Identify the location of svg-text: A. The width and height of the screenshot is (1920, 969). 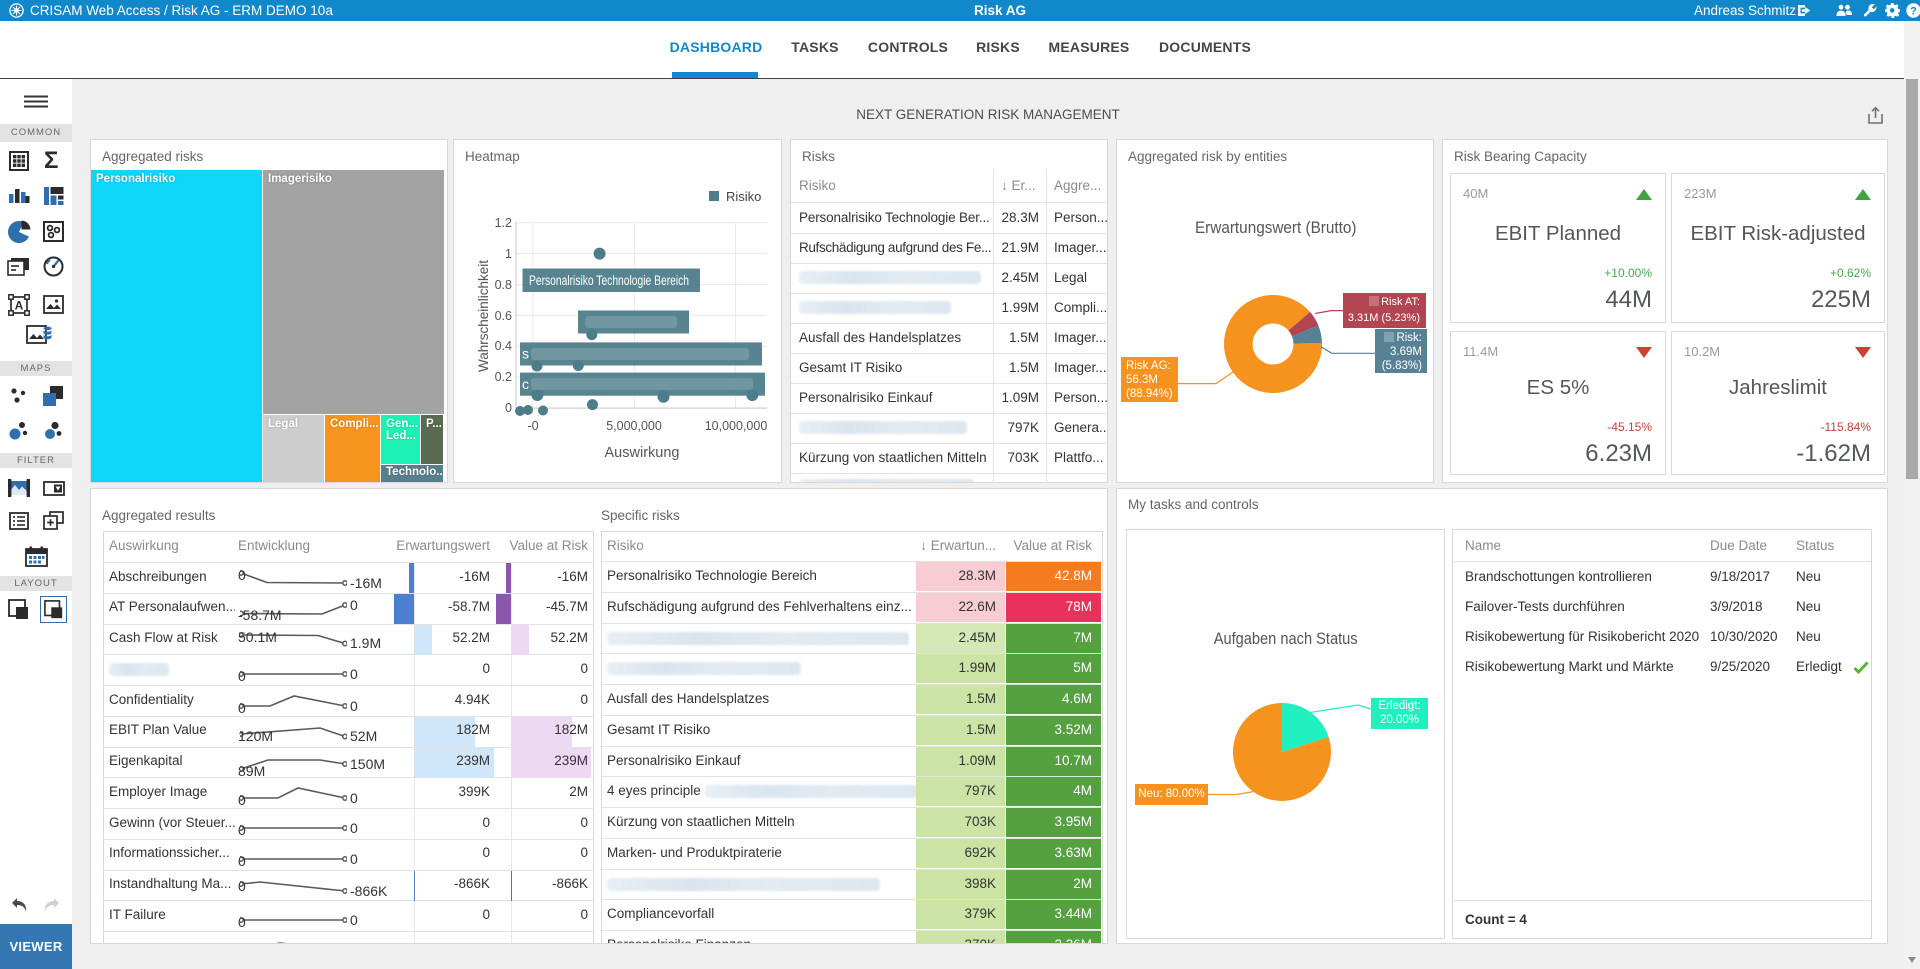
(19, 306).